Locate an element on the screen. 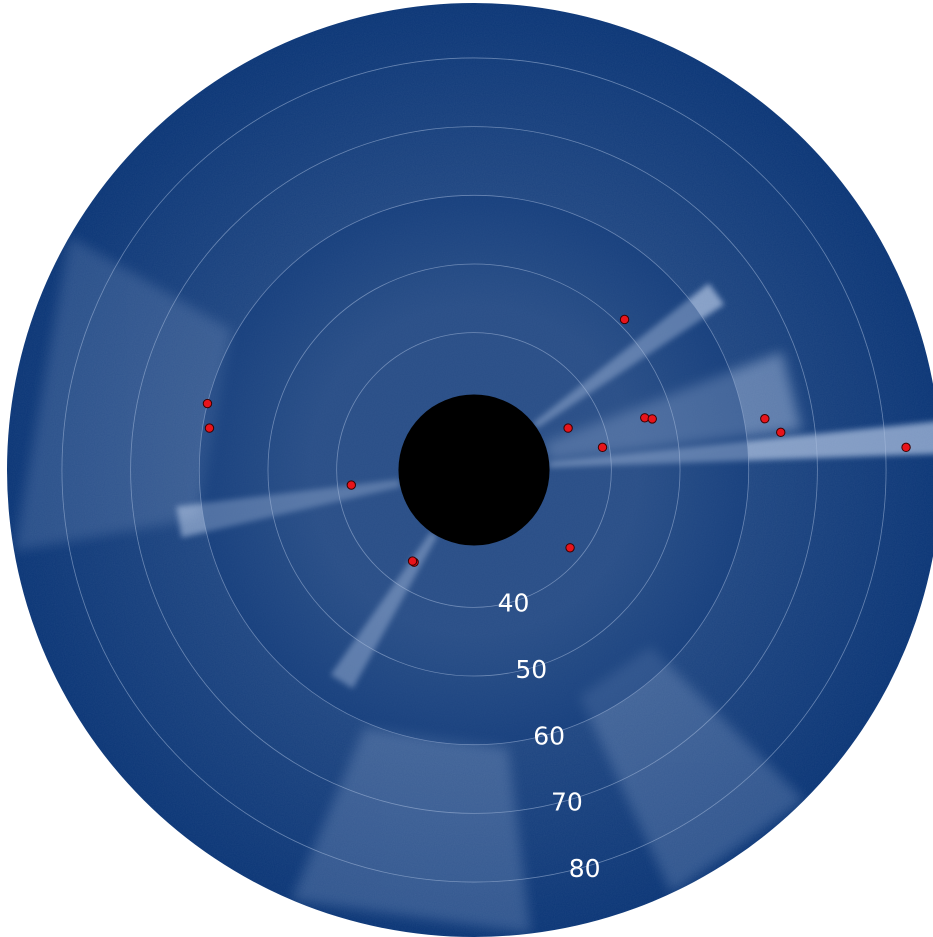 The height and width of the screenshot is (937, 933). streamer-west-fan is located at coordinates (123, 394).